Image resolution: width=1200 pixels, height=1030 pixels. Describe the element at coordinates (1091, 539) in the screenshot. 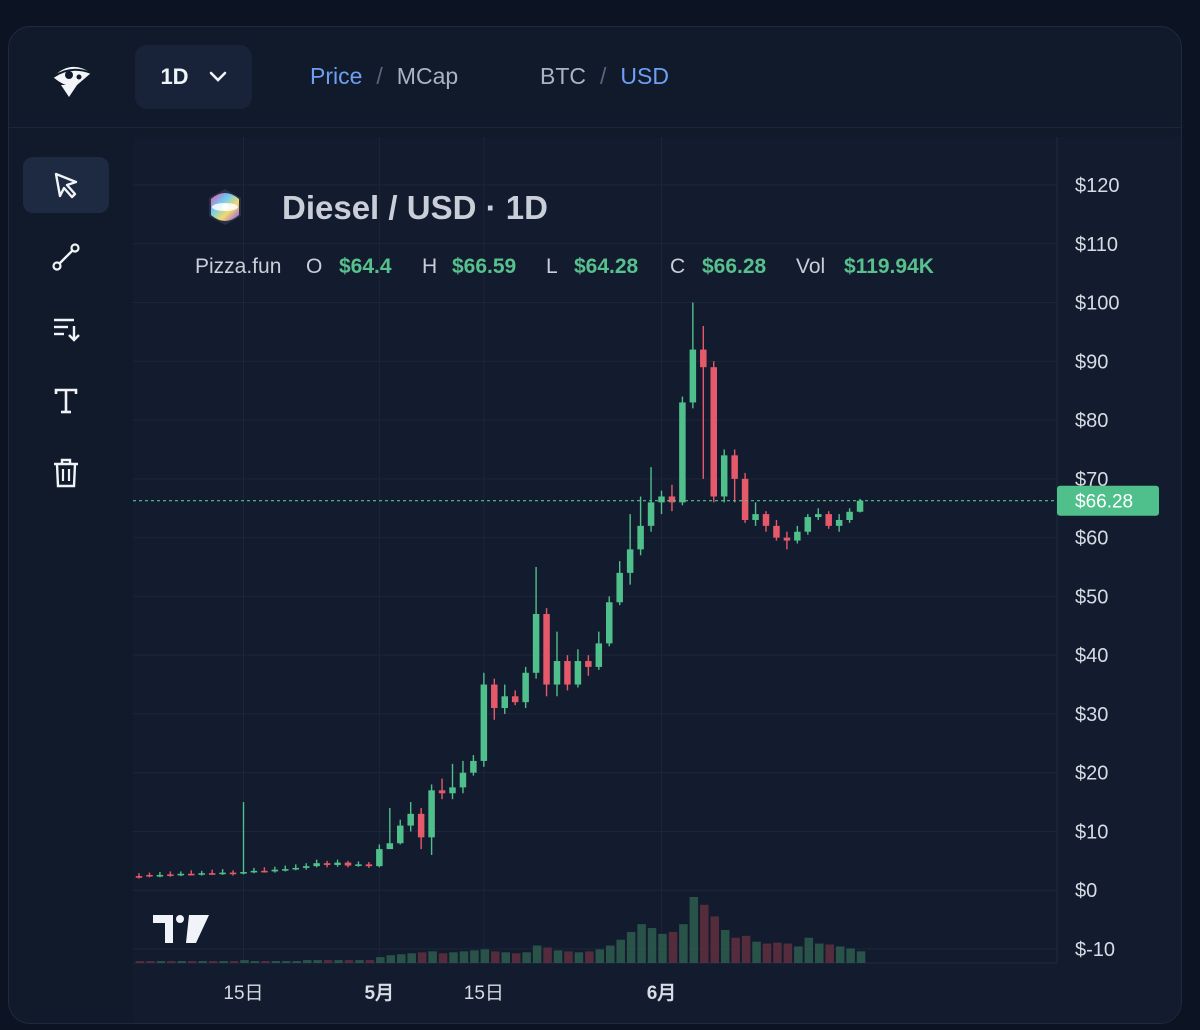

I see `price-tick-label: $60` at that location.